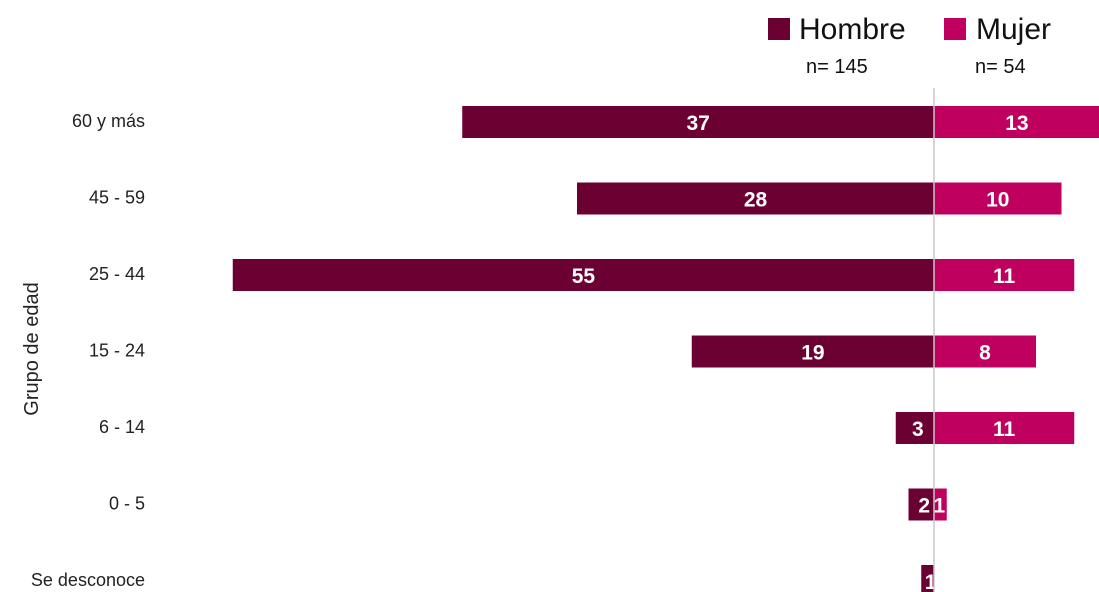 This screenshot has height=592, width=1099. I want to click on legend-label-mujer: Mujer, so click(1013, 29).